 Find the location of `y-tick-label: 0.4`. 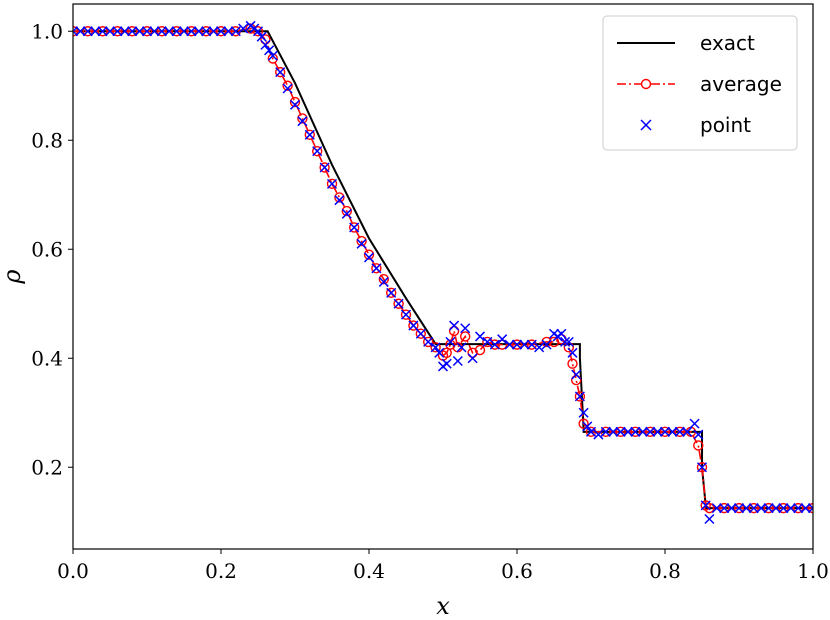

y-tick-label: 0.4 is located at coordinates (47, 358).